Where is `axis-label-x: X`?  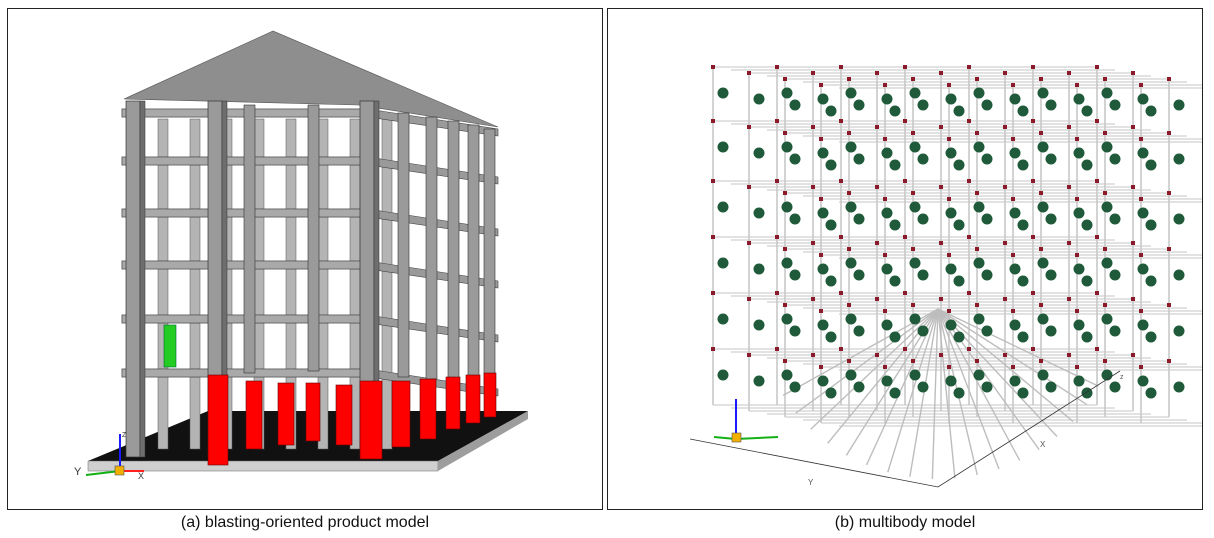 axis-label-x: X is located at coordinates (141, 476).